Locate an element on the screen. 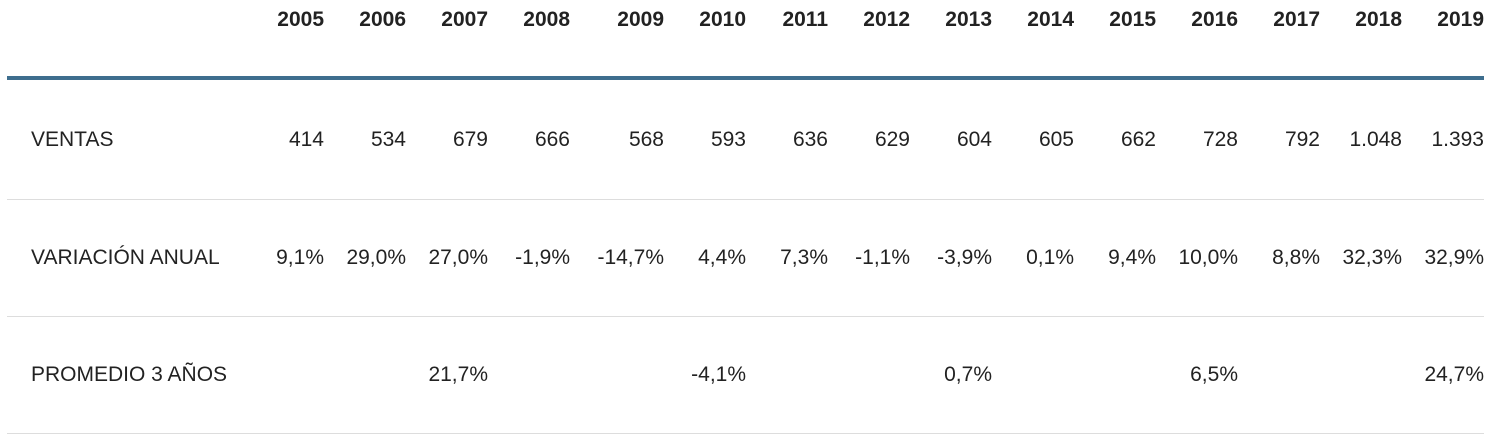 The image size is (1485, 439). year-header: 2012 is located at coordinates (869, 40).